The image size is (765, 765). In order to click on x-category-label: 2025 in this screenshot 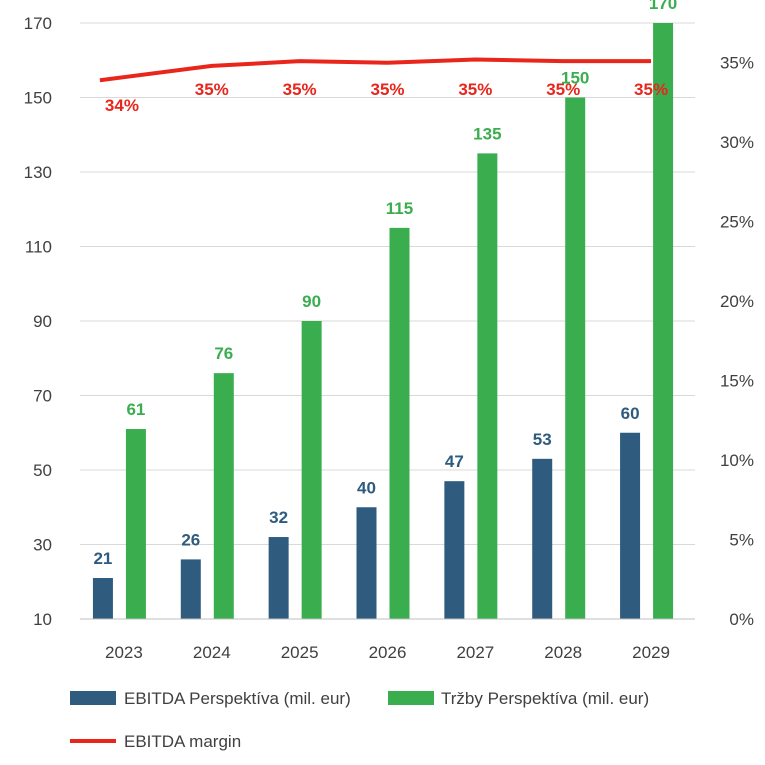, I will do `click(300, 652)`.